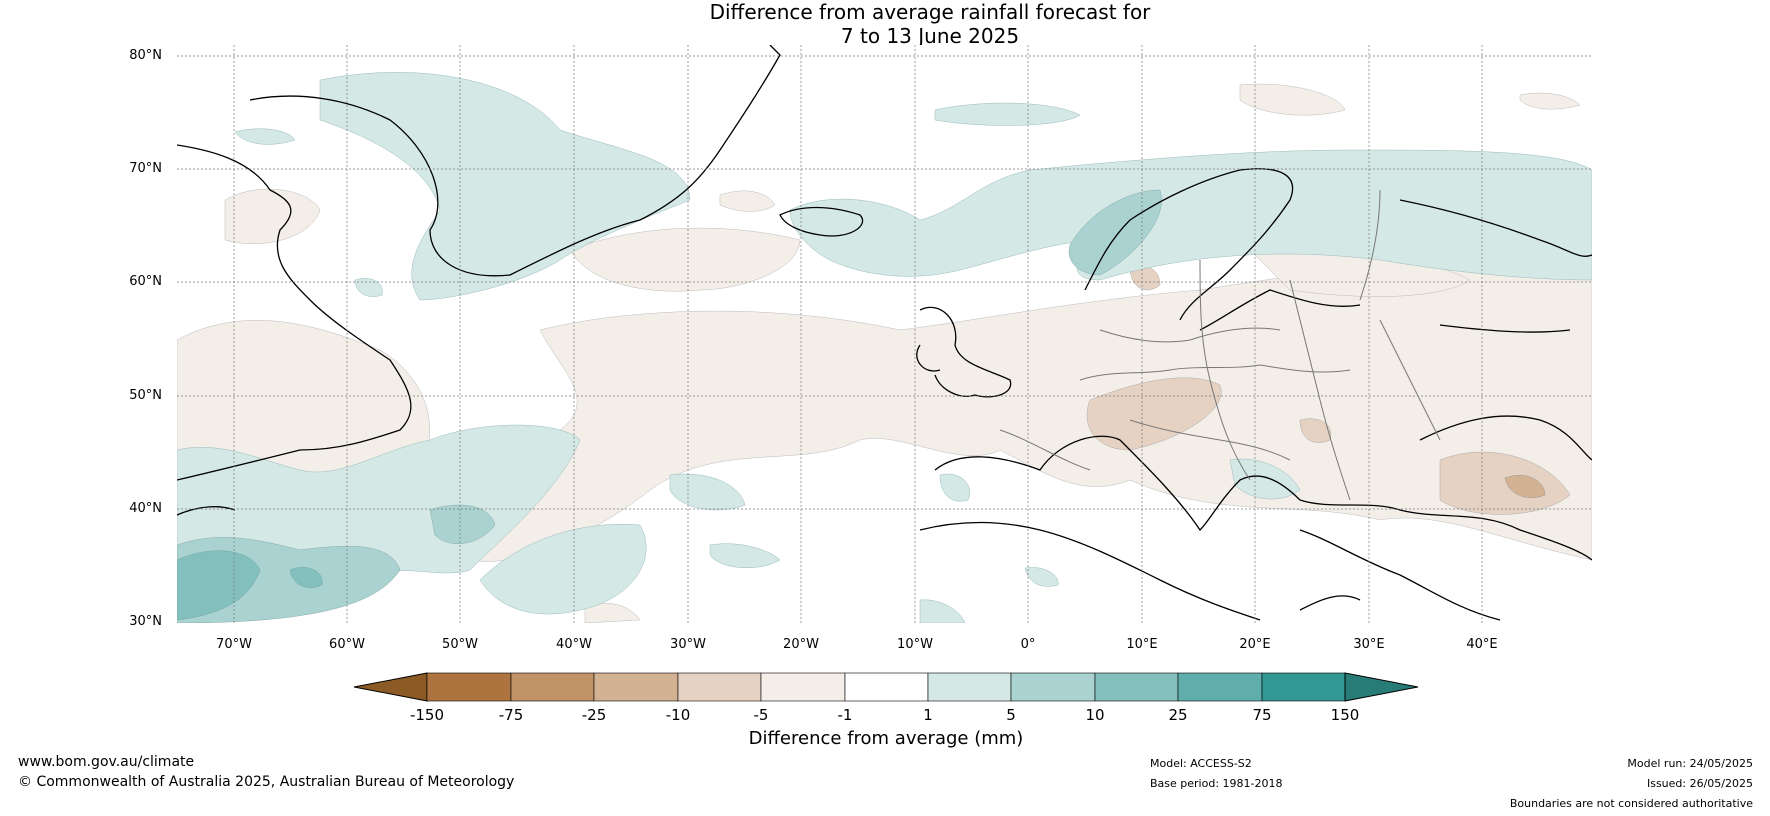 The width and height of the screenshot is (1770, 816). I want to click on colorbar-tick: 75, so click(1262, 715).